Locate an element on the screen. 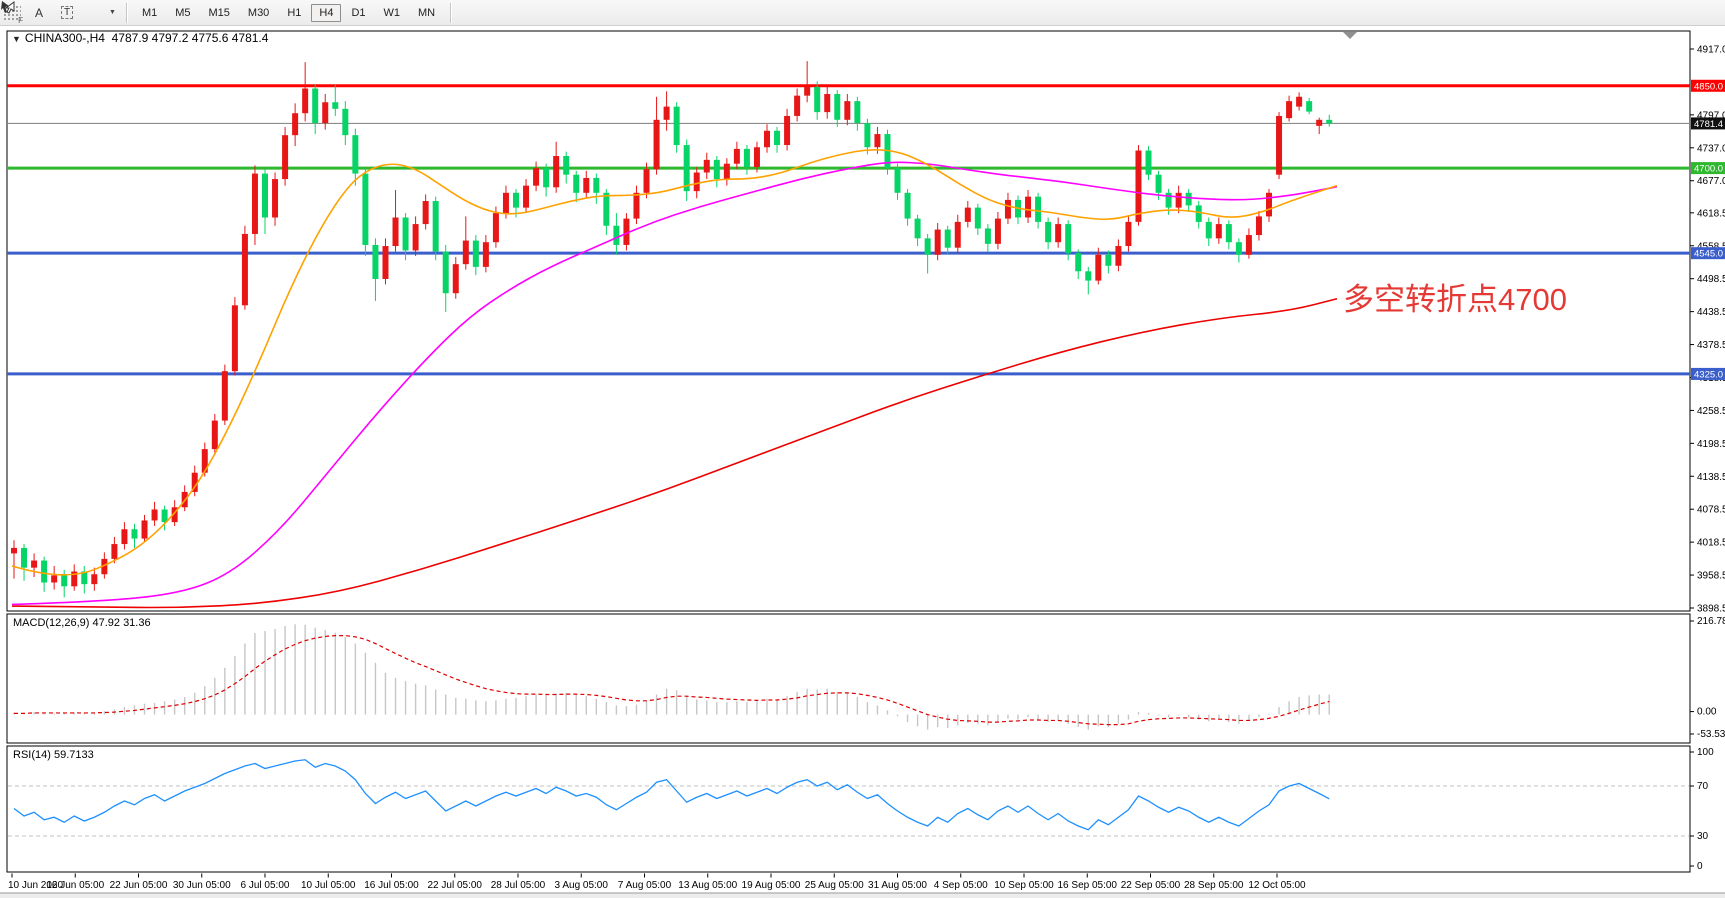 The width and height of the screenshot is (1725, 898). svg-text: 4018.5 is located at coordinates (1711, 543).